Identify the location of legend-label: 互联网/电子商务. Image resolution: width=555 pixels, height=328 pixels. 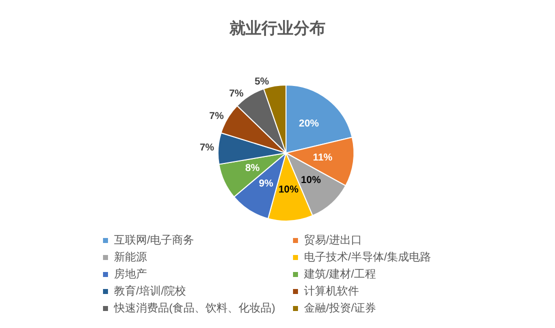
(154, 240).